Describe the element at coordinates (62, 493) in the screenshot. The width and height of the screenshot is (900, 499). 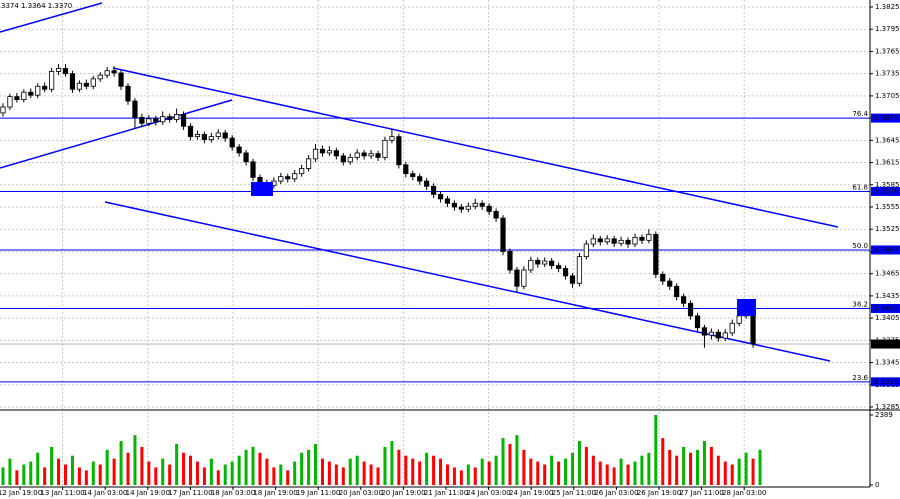
I see `x-tick-label: 13 Jan 11:00` at that location.